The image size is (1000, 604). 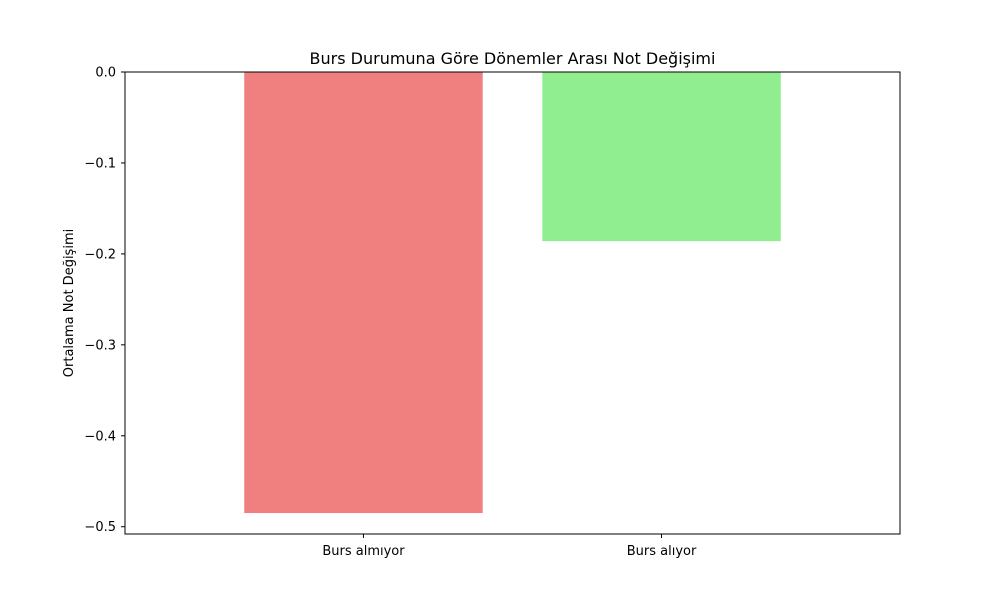 What do you see at coordinates (69, 303) in the screenshot?
I see `y-axis-label: Ortalama Not Değişimi` at bounding box center [69, 303].